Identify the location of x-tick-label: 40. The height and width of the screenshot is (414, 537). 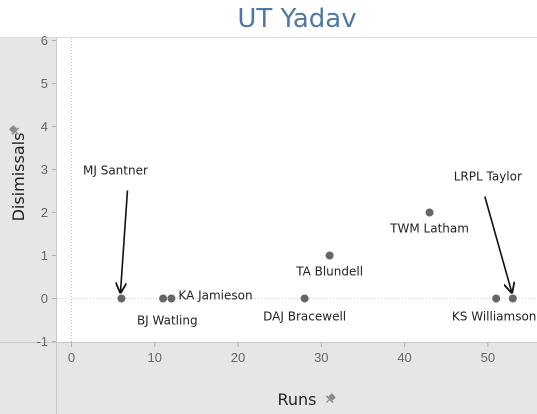
(404, 357).